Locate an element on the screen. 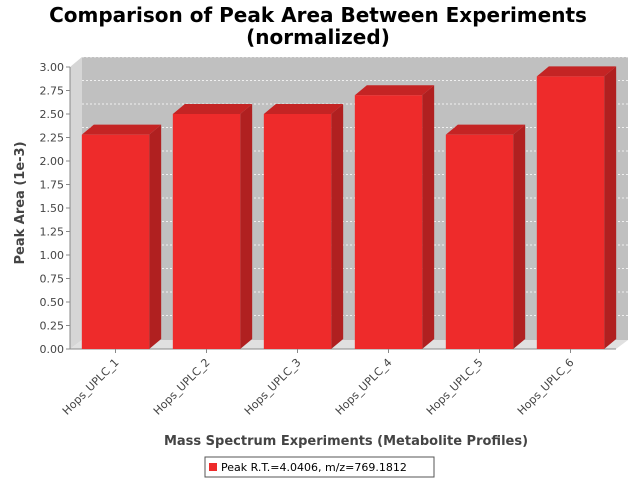  y-axis-label: Peak Area (1e-3) is located at coordinates (20, 202).